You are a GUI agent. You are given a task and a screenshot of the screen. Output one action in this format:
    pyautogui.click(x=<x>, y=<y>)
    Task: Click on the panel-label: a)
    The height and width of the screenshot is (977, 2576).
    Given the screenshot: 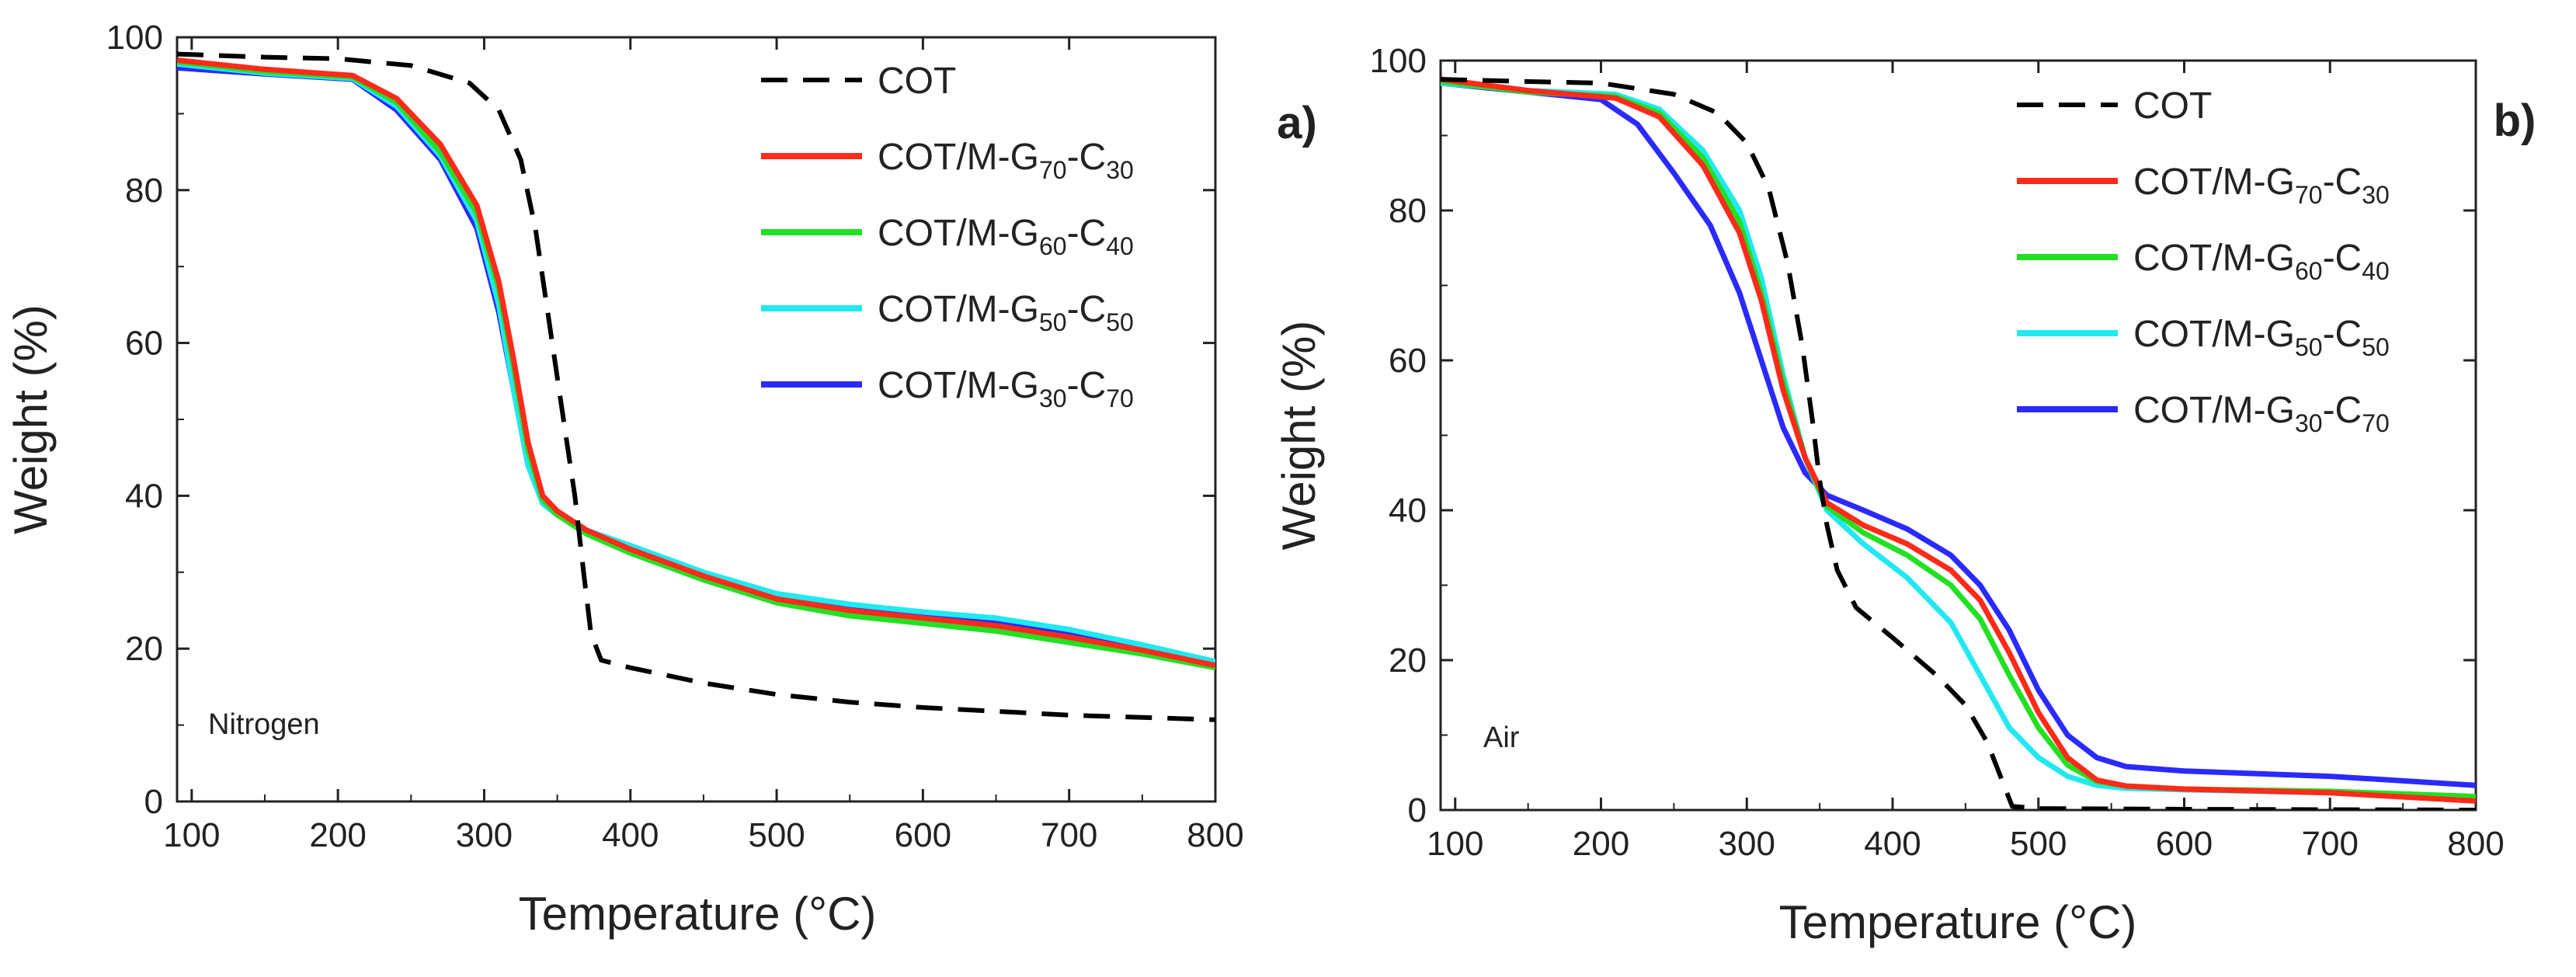 What is the action you would take?
    pyautogui.click(x=1297, y=123)
    